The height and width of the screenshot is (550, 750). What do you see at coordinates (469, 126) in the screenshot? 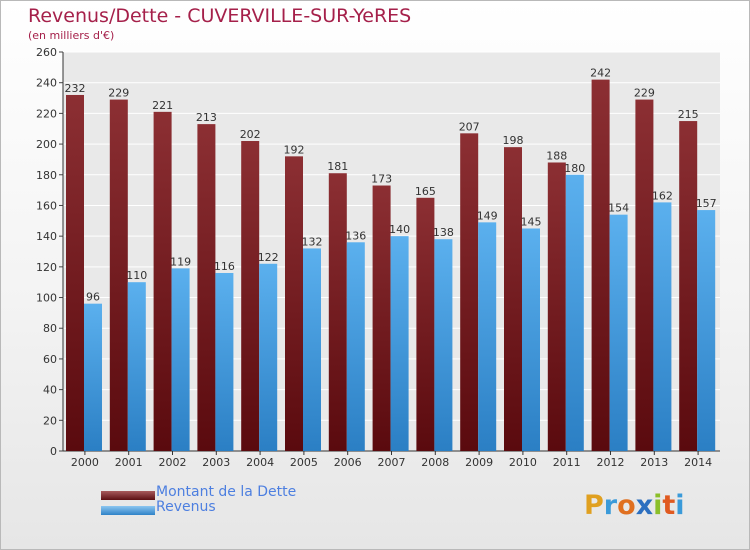
I see `data-label-debt: 207` at bounding box center [469, 126].